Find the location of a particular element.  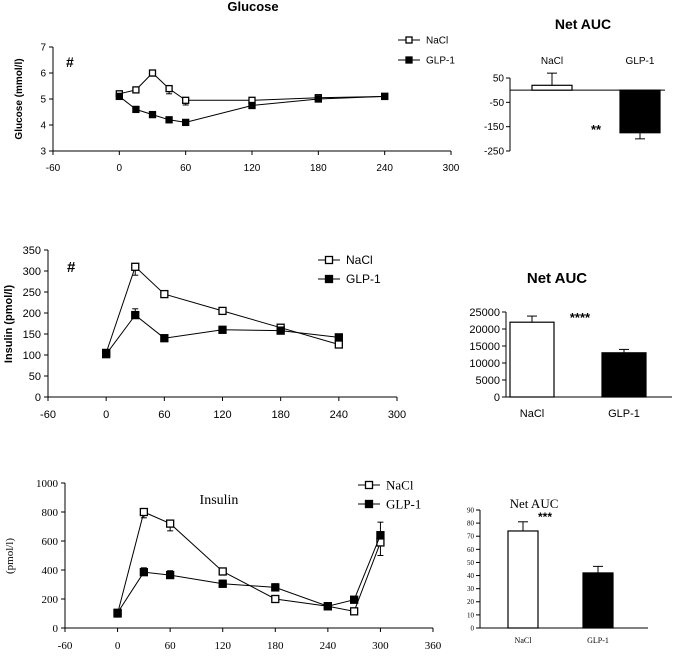

y-tick-label: 300 is located at coordinates (32, 272).